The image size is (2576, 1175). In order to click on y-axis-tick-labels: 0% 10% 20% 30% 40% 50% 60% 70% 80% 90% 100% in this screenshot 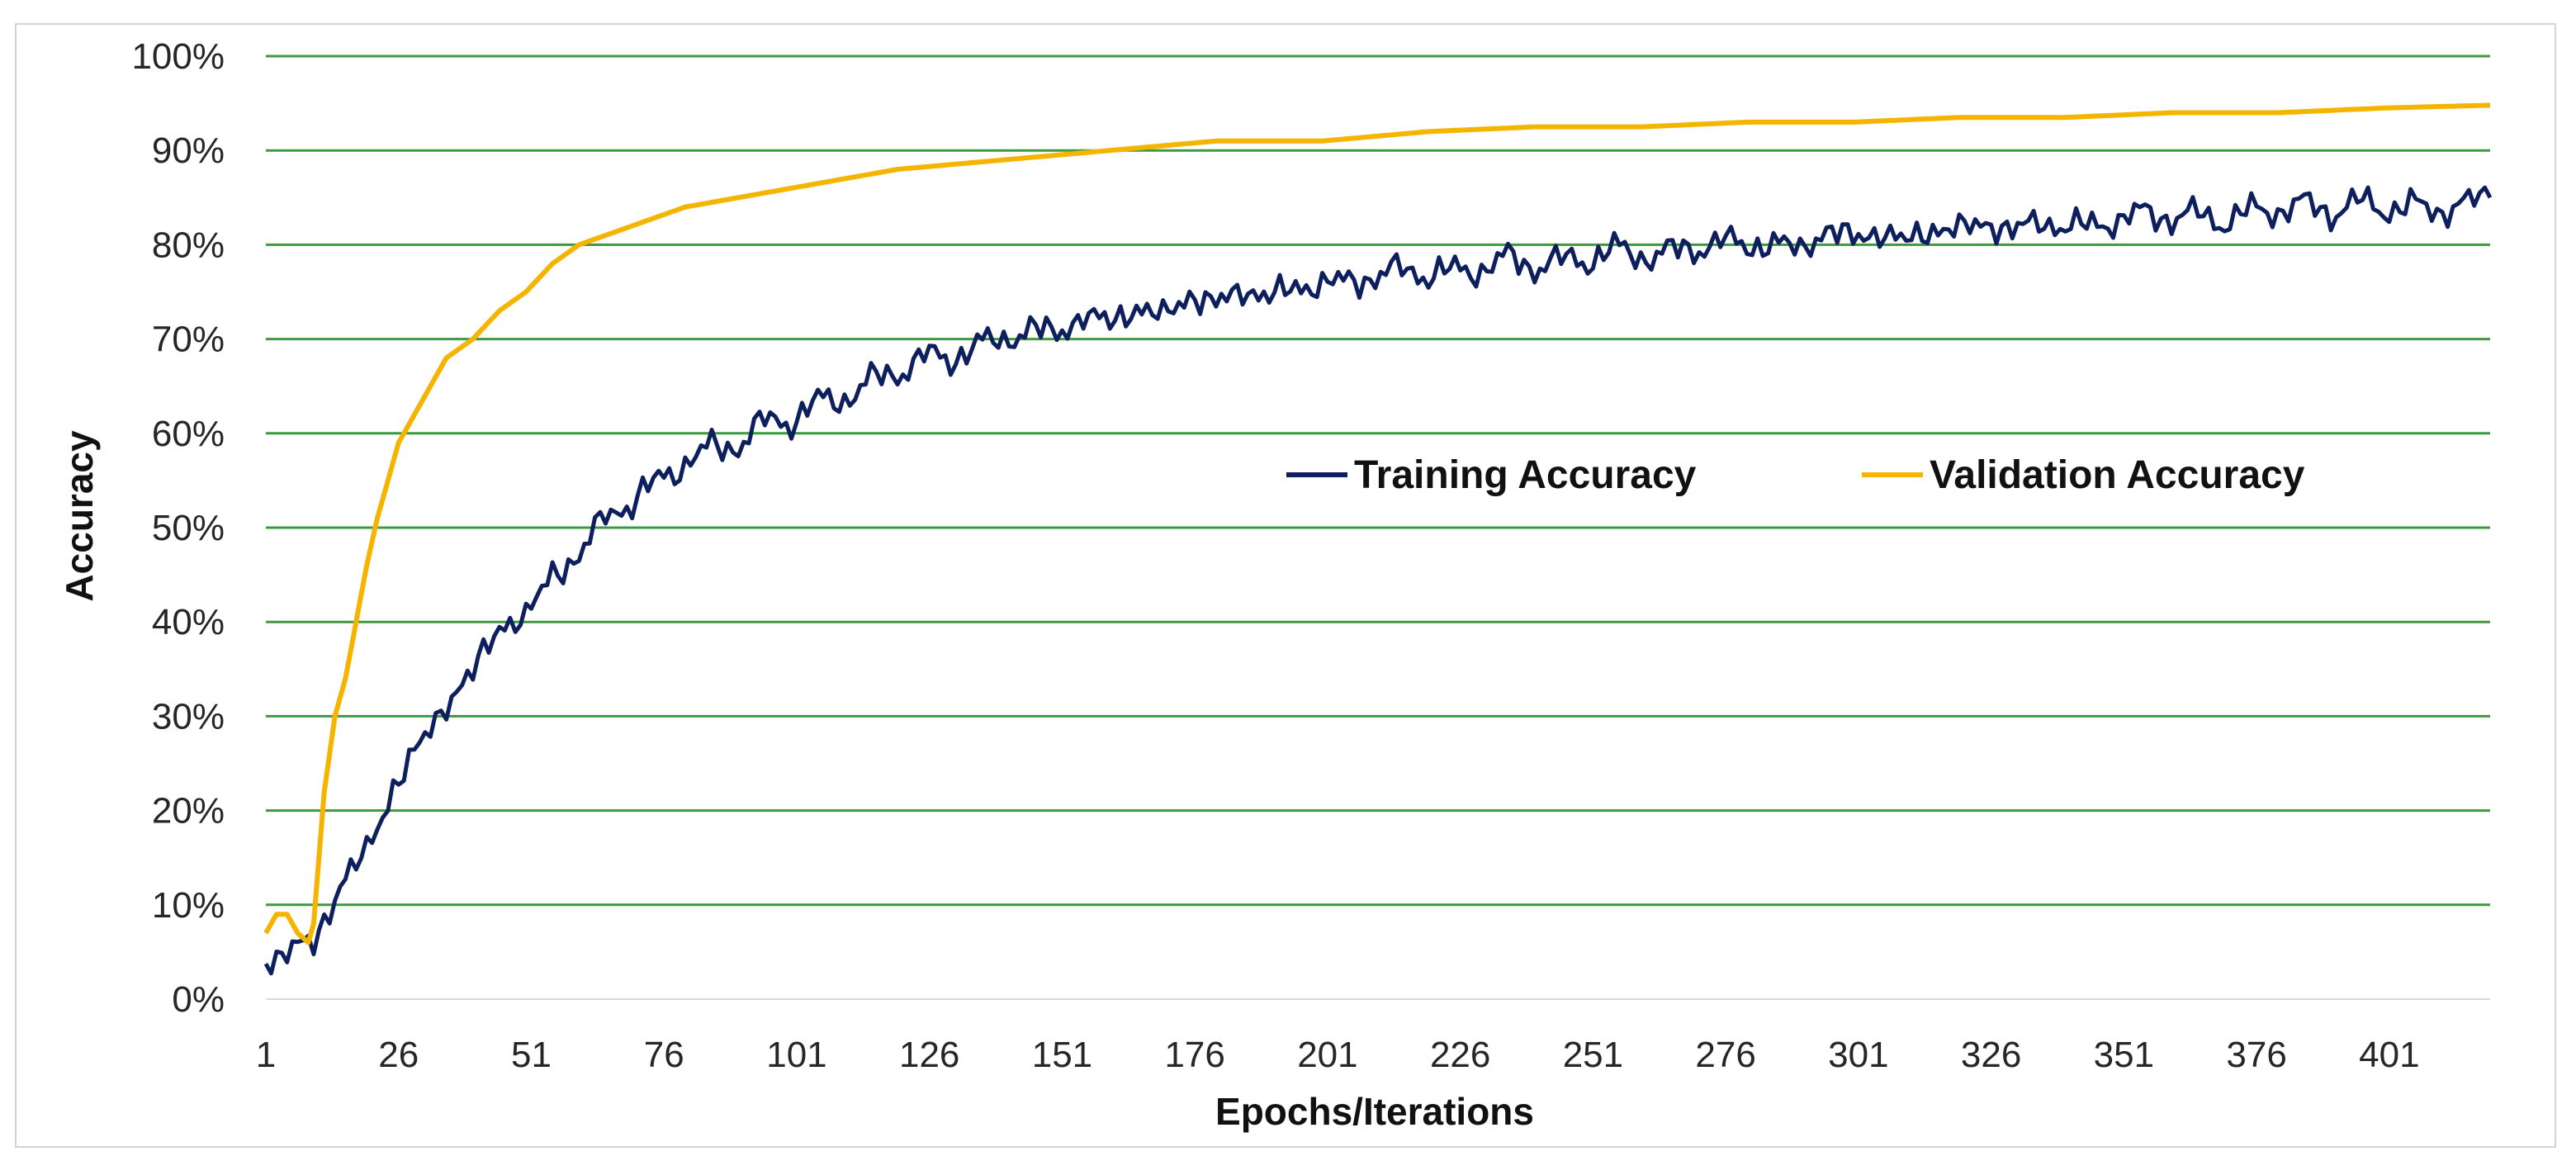, I will do `click(178, 528)`.